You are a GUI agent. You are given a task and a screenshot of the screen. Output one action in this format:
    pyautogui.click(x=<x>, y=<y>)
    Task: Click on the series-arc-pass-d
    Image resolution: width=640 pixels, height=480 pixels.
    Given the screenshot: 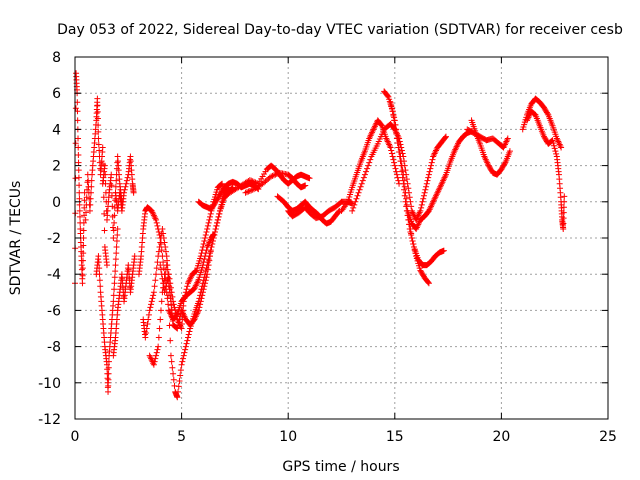 What is the action you would take?
    pyautogui.click(x=191, y=256)
    